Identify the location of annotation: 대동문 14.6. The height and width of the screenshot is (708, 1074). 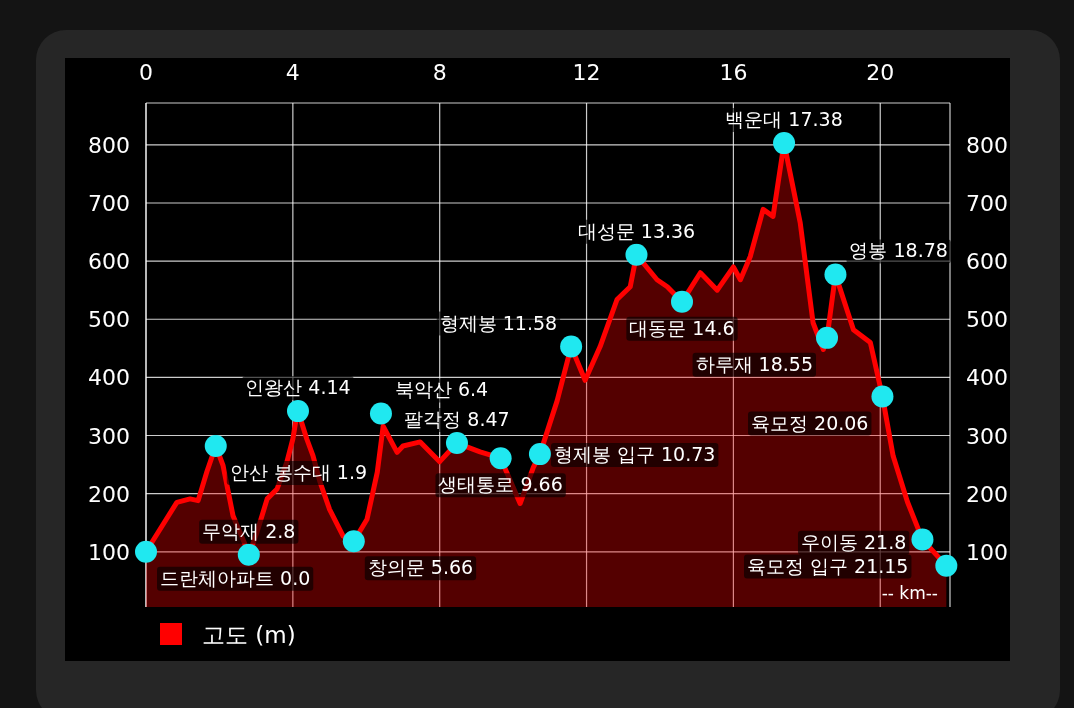
(682, 327).